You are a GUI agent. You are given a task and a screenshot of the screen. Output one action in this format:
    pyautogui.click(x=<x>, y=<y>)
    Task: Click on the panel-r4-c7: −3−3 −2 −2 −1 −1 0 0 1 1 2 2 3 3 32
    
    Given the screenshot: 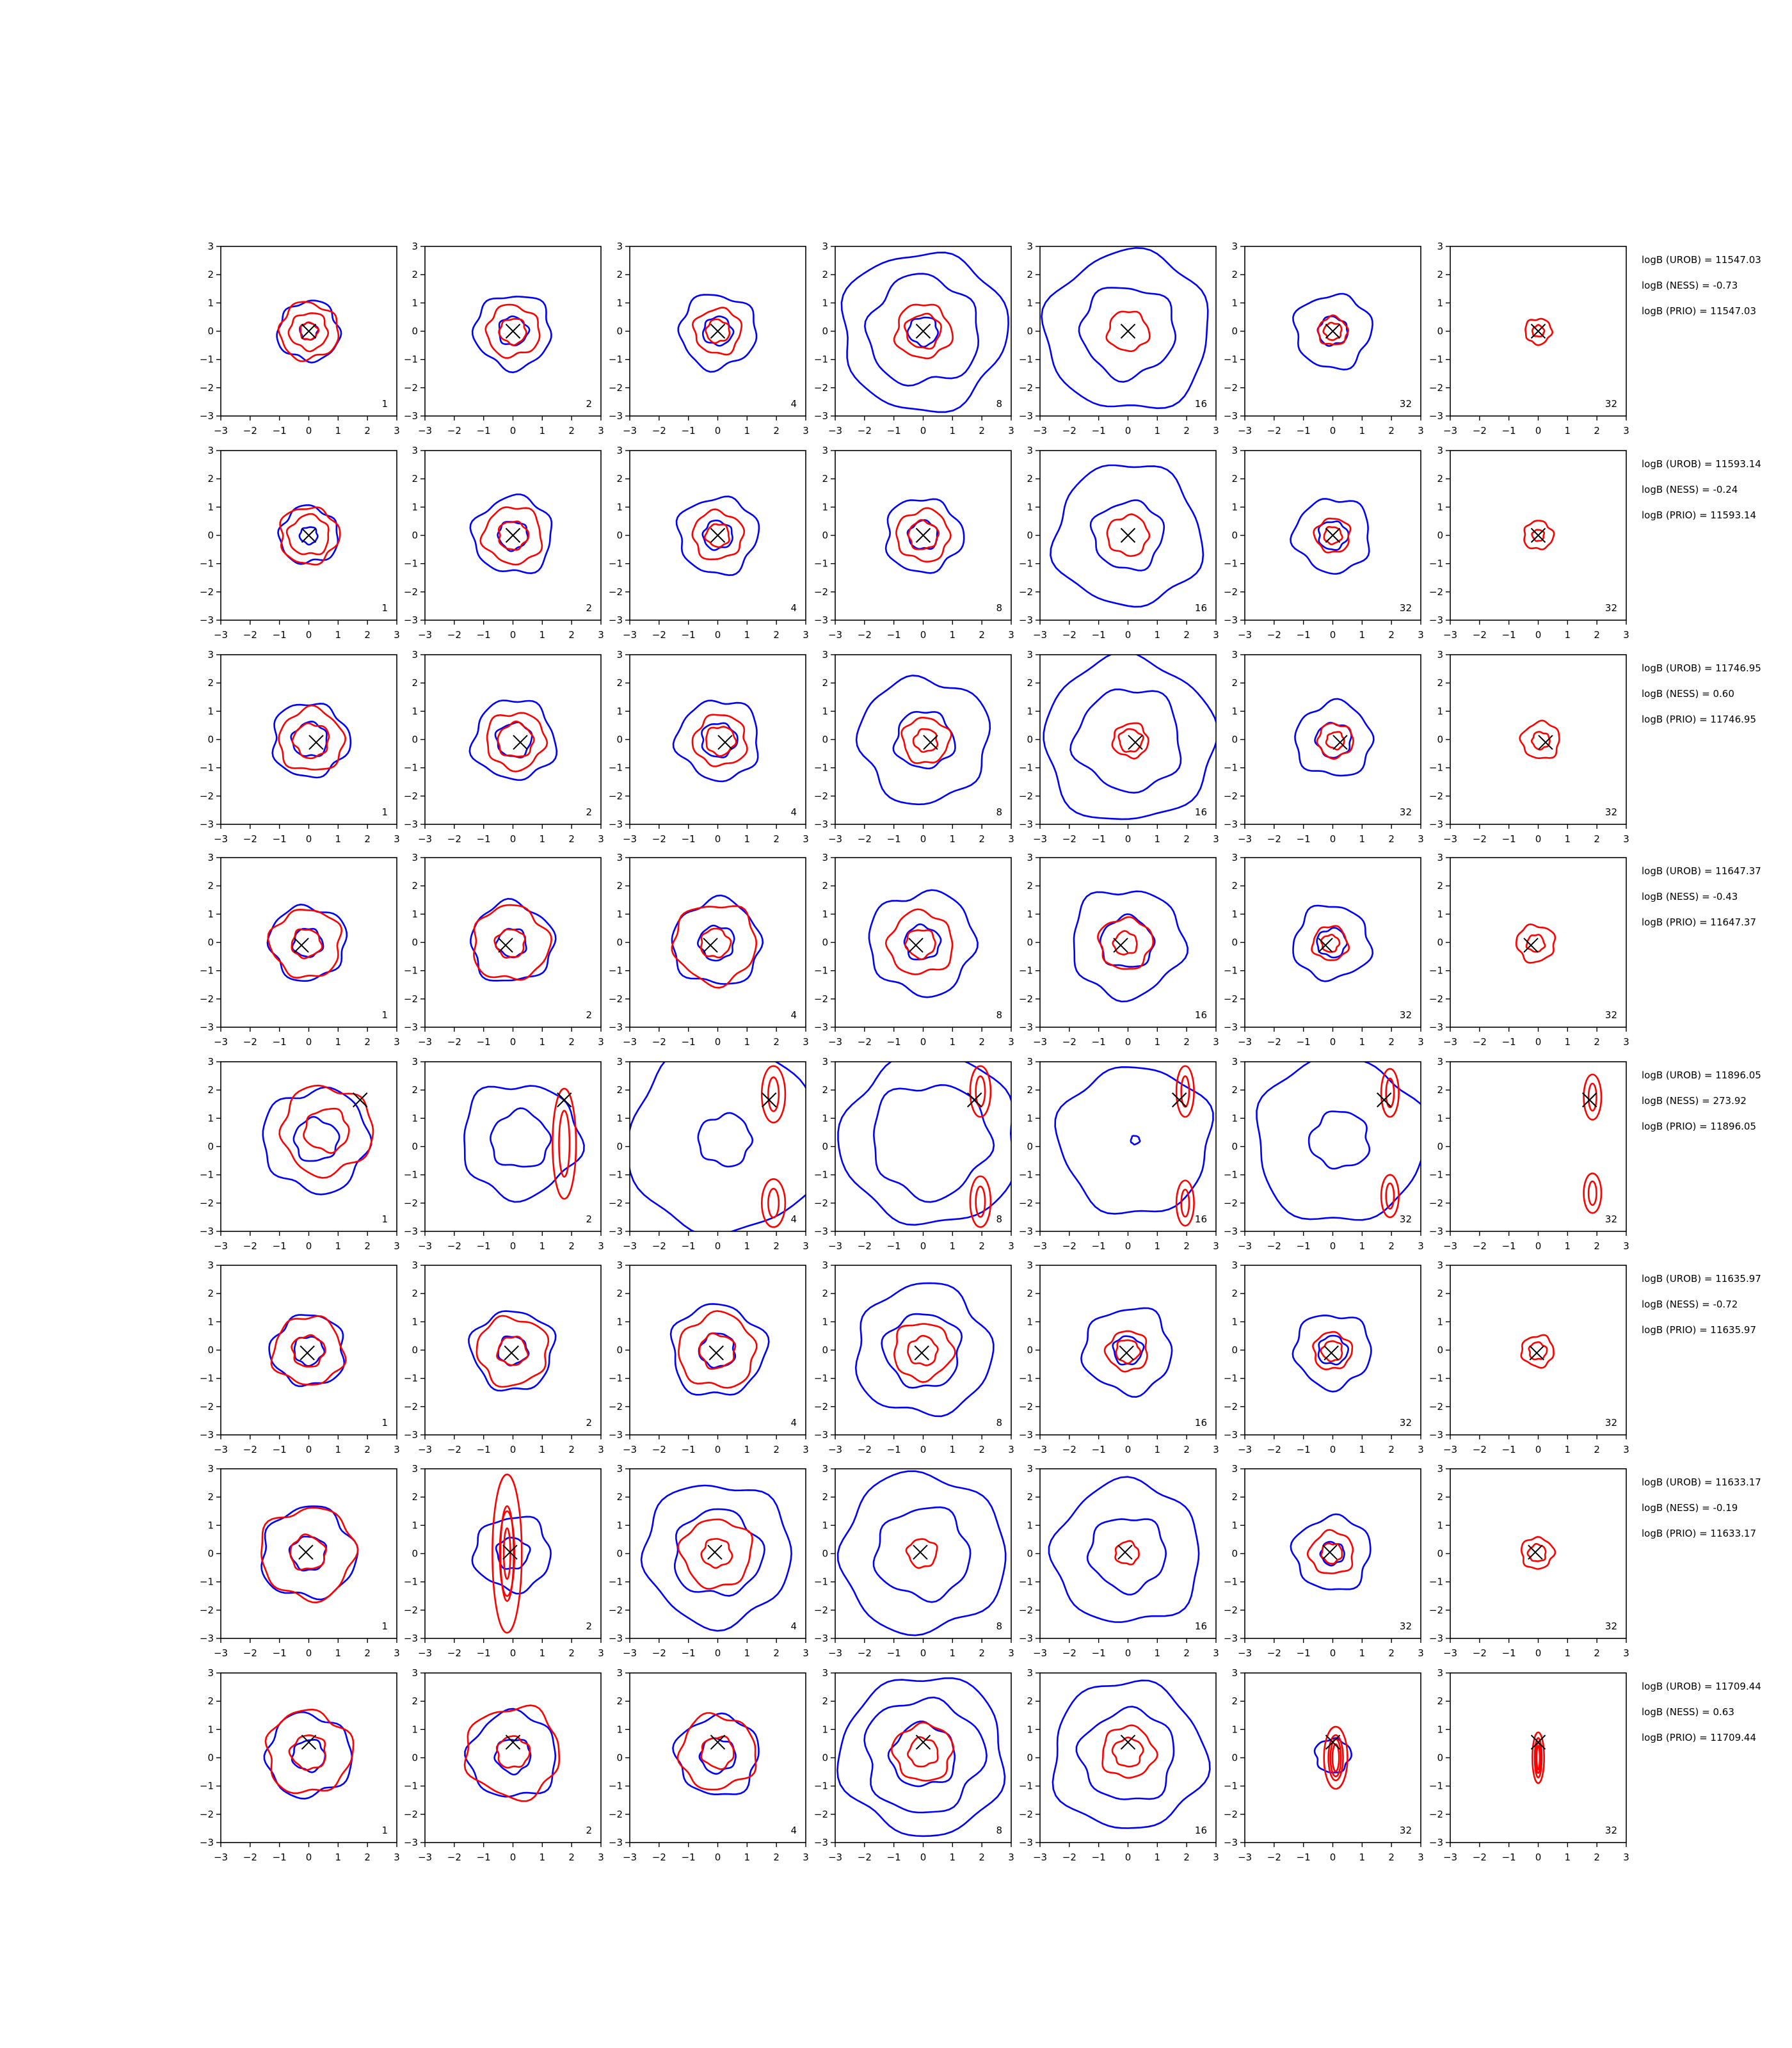 What is the action you would take?
    pyautogui.click(x=1529, y=950)
    